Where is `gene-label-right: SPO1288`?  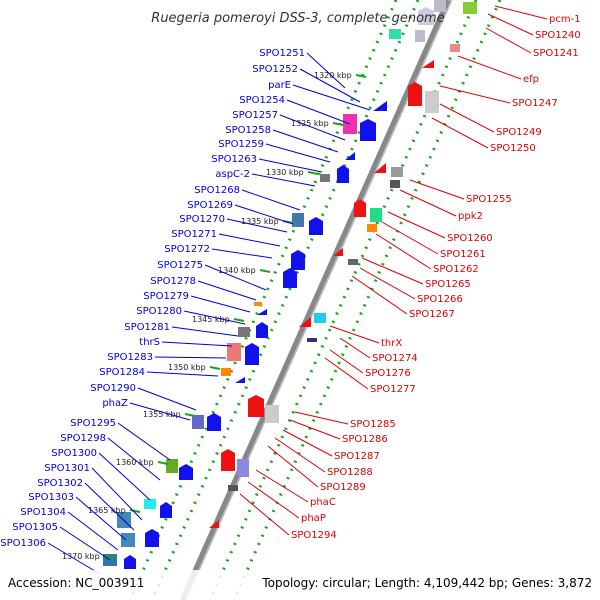
gene-label-right: SPO1288 is located at coordinates (350, 472).